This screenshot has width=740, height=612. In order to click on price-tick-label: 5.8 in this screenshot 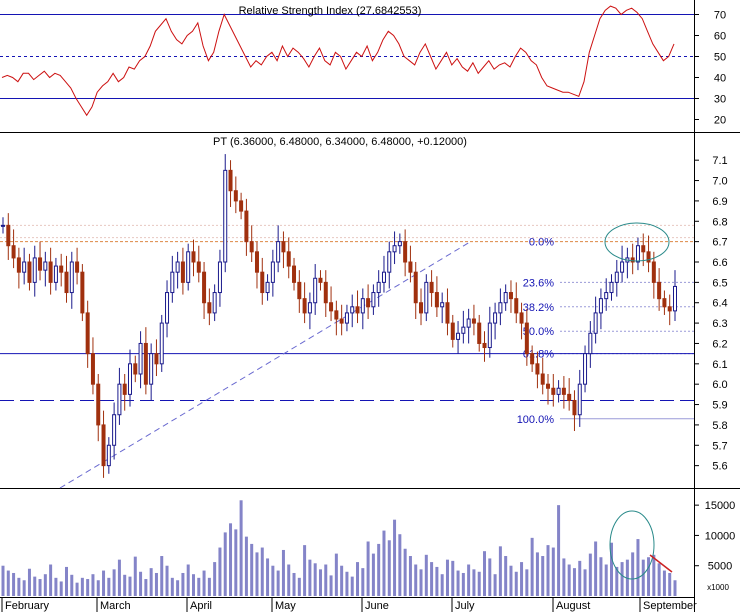, I will do `click(719, 426)`.